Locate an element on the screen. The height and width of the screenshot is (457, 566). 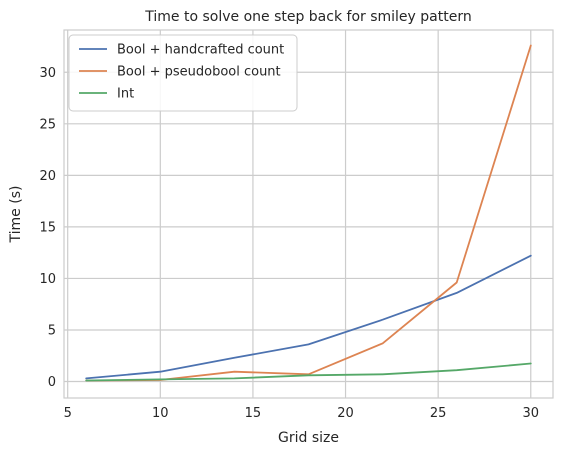
x-tick-label: 5 is located at coordinates (68, 413).